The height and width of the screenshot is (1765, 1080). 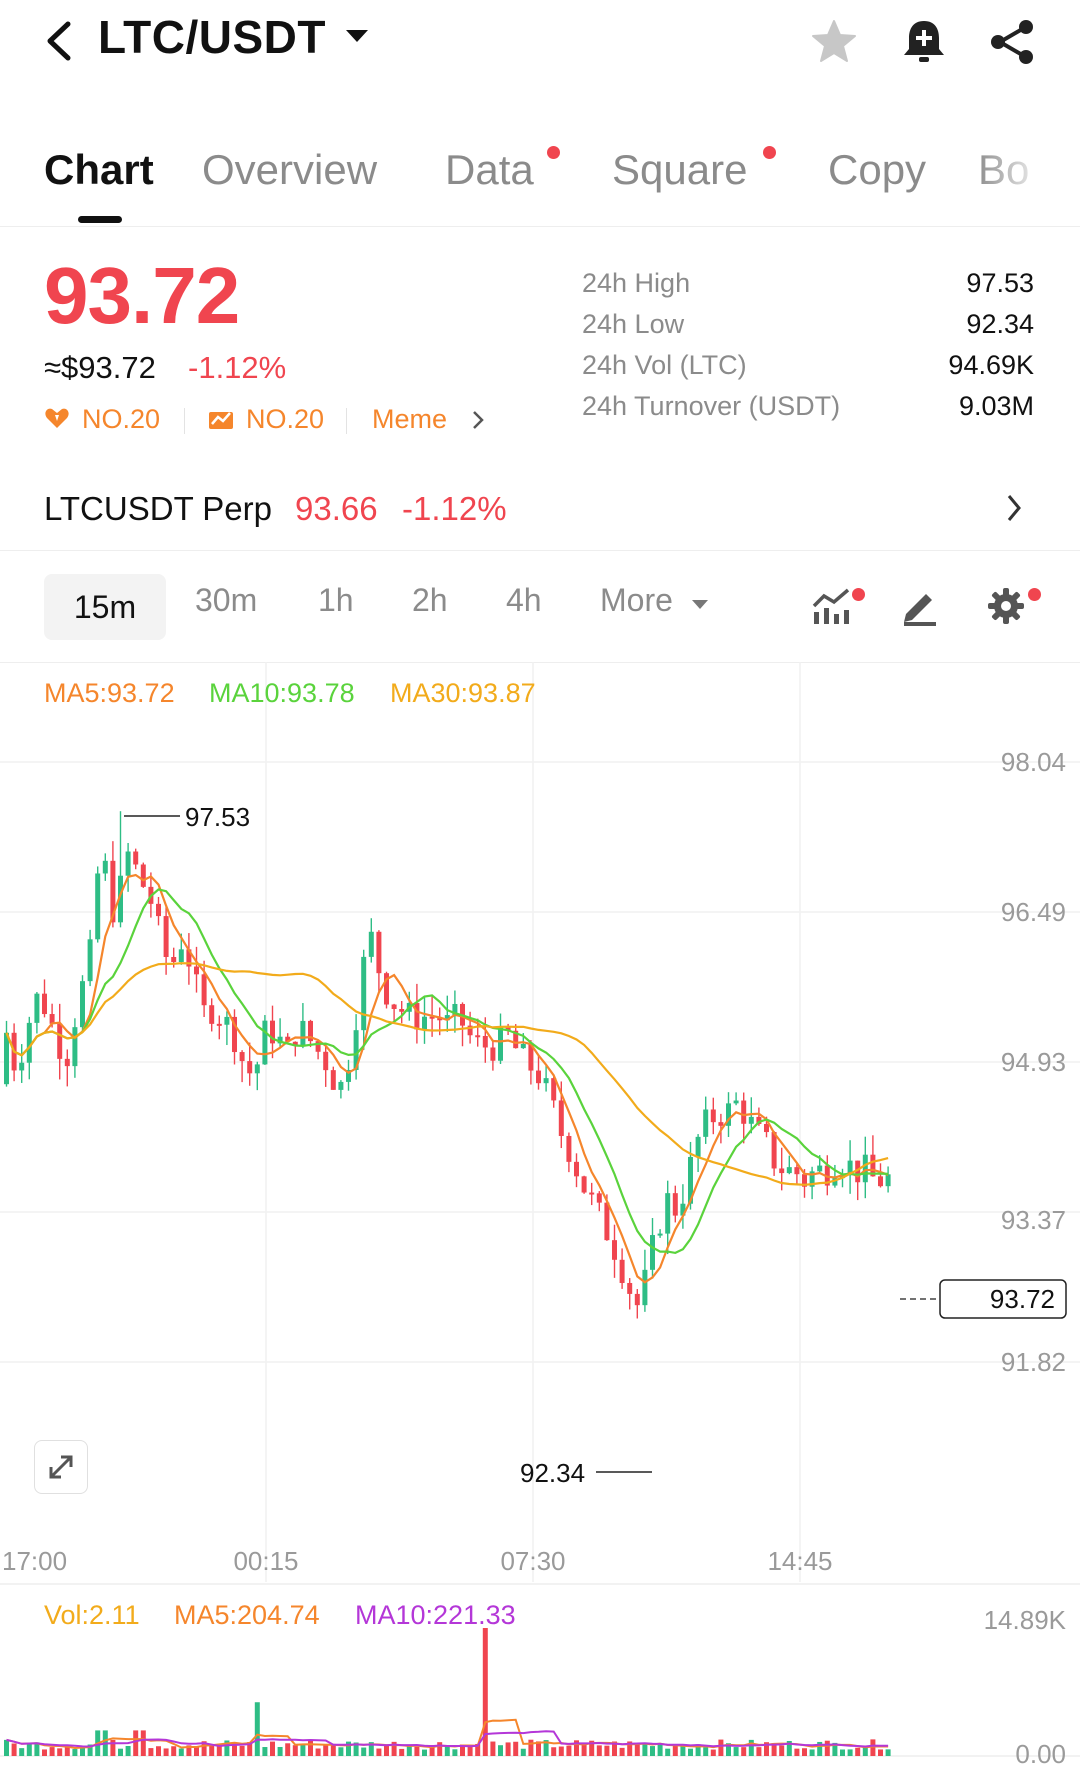 What do you see at coordinates (290, 169) in the screenshot?
I see `tab-overview: Overview` at bounding box center [290, 169].